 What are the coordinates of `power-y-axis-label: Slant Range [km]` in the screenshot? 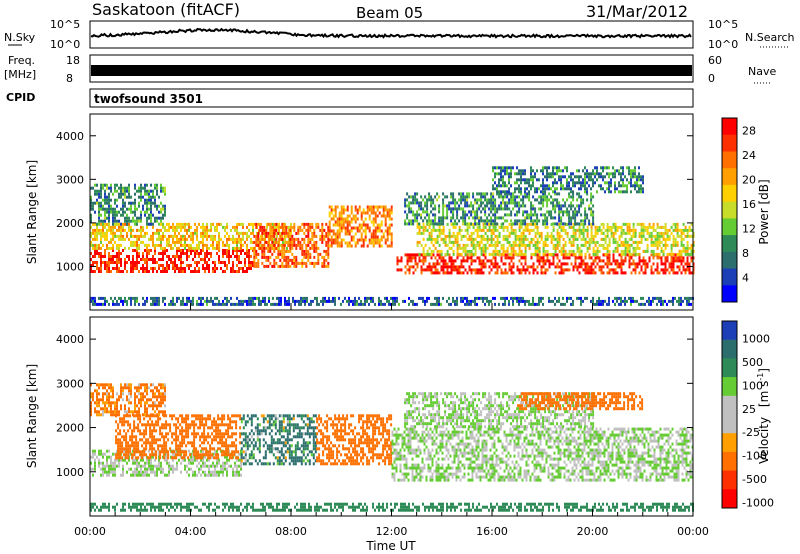 It's located at (32, 212).